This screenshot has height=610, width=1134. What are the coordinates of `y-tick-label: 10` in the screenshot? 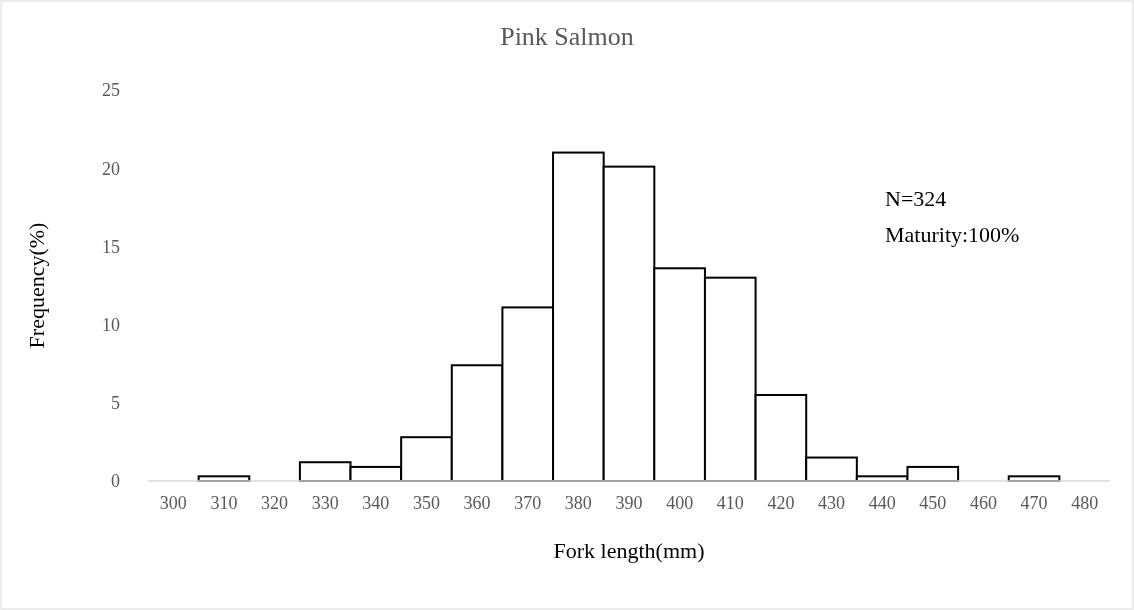 It's located at (111, 324).